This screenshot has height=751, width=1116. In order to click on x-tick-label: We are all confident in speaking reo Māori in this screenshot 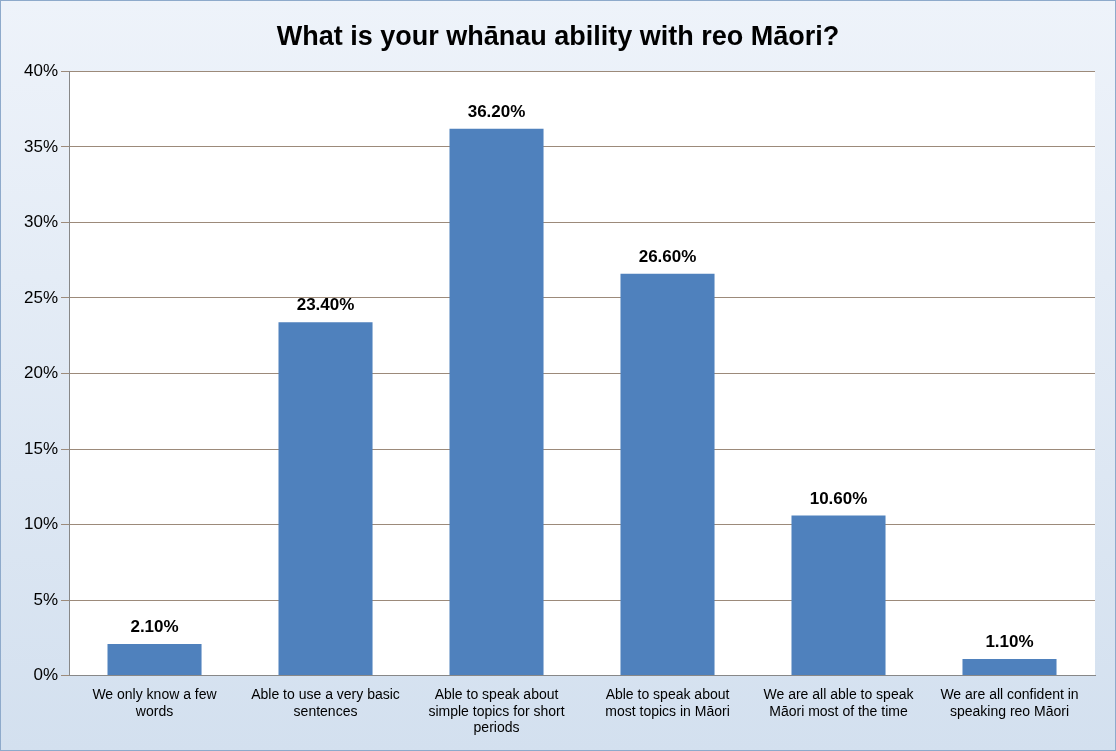, I will do `click(1009, 702)`.